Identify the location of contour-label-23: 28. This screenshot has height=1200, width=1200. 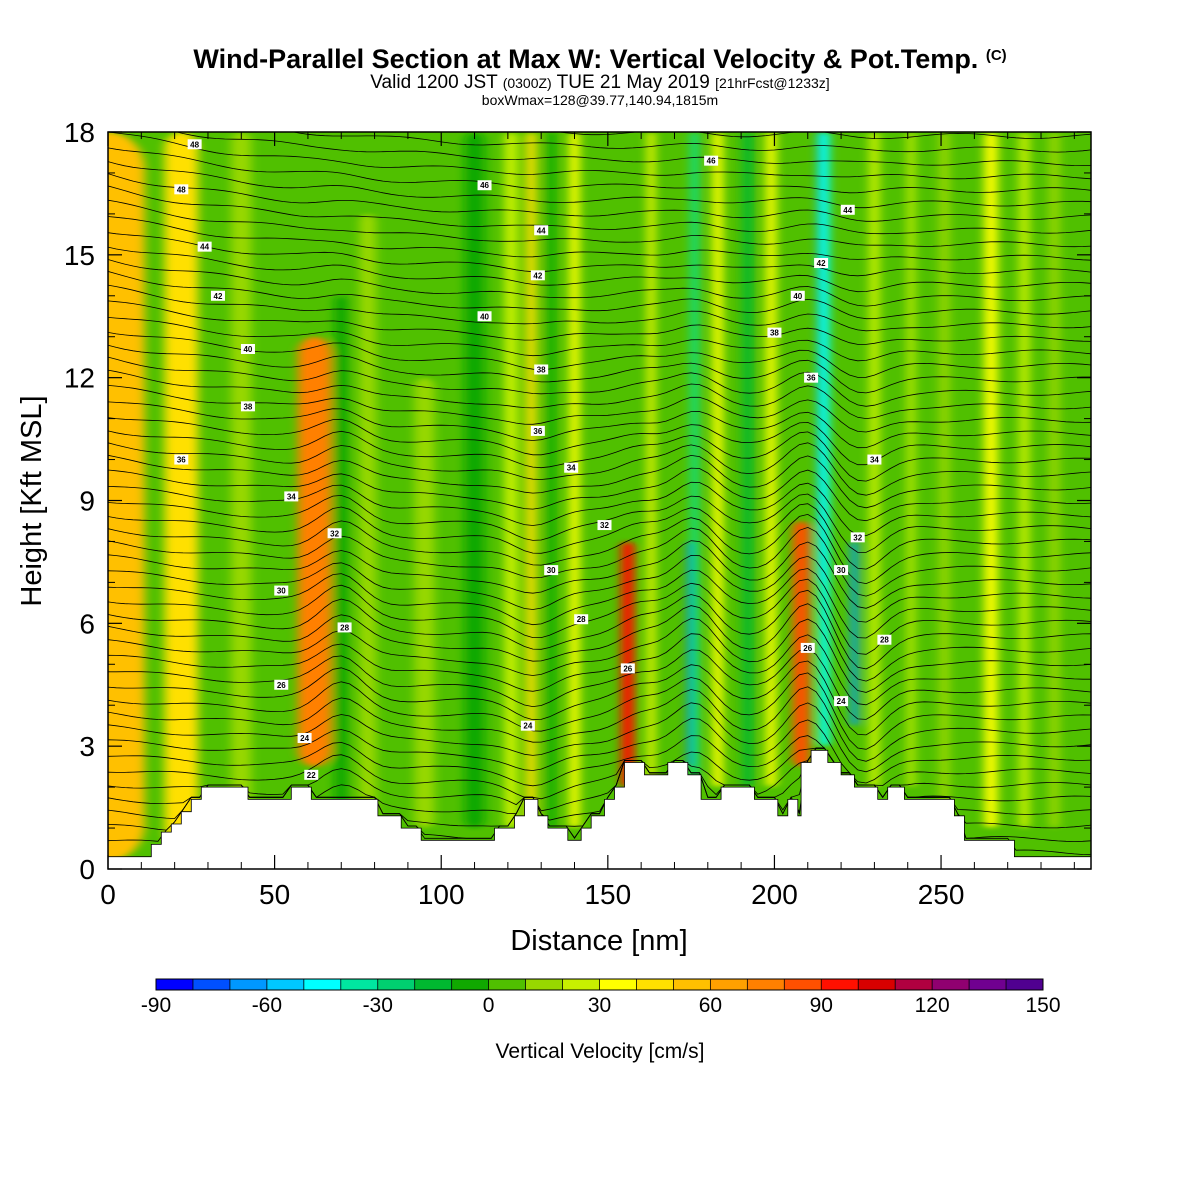
(581, 619).